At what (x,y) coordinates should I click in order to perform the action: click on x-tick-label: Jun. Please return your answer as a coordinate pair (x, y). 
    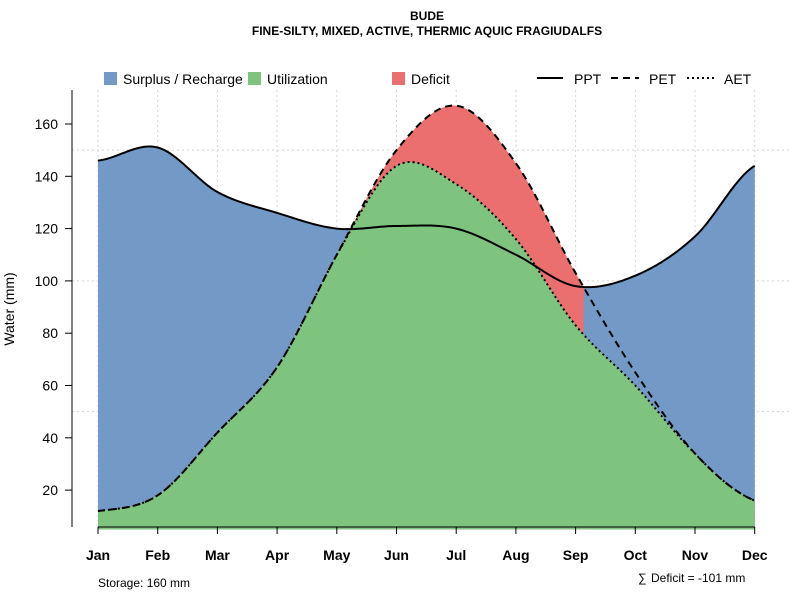
    Looking at the image, I should click on (396, 555).